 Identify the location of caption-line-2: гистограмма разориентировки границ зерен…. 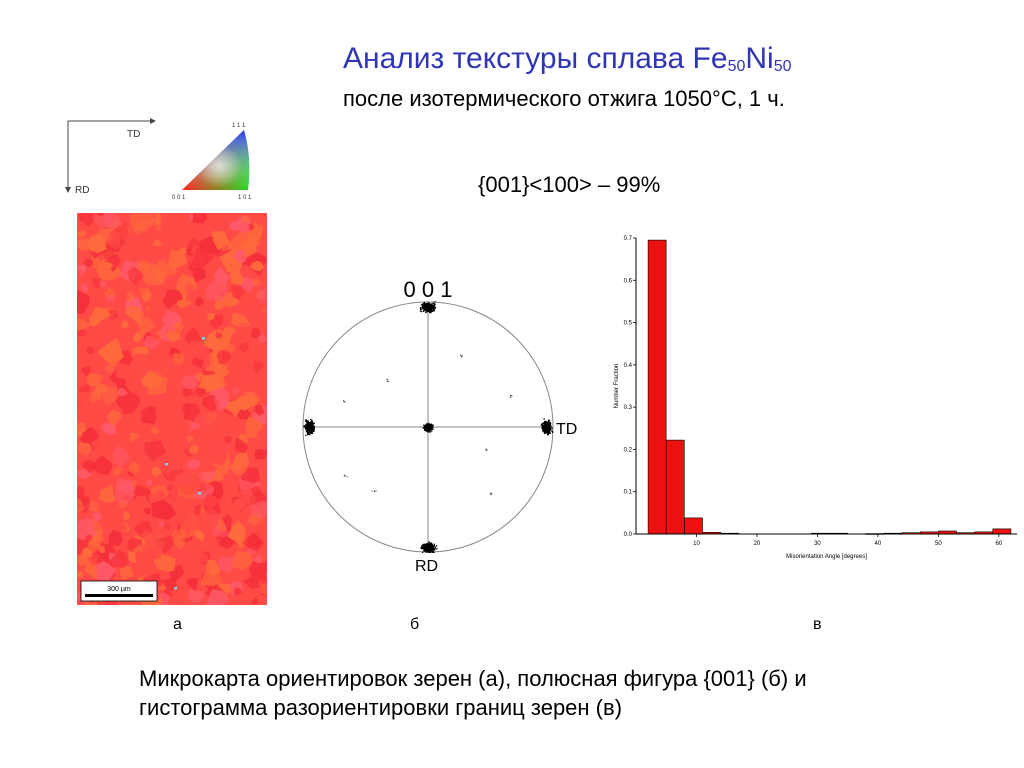
(381, 707).